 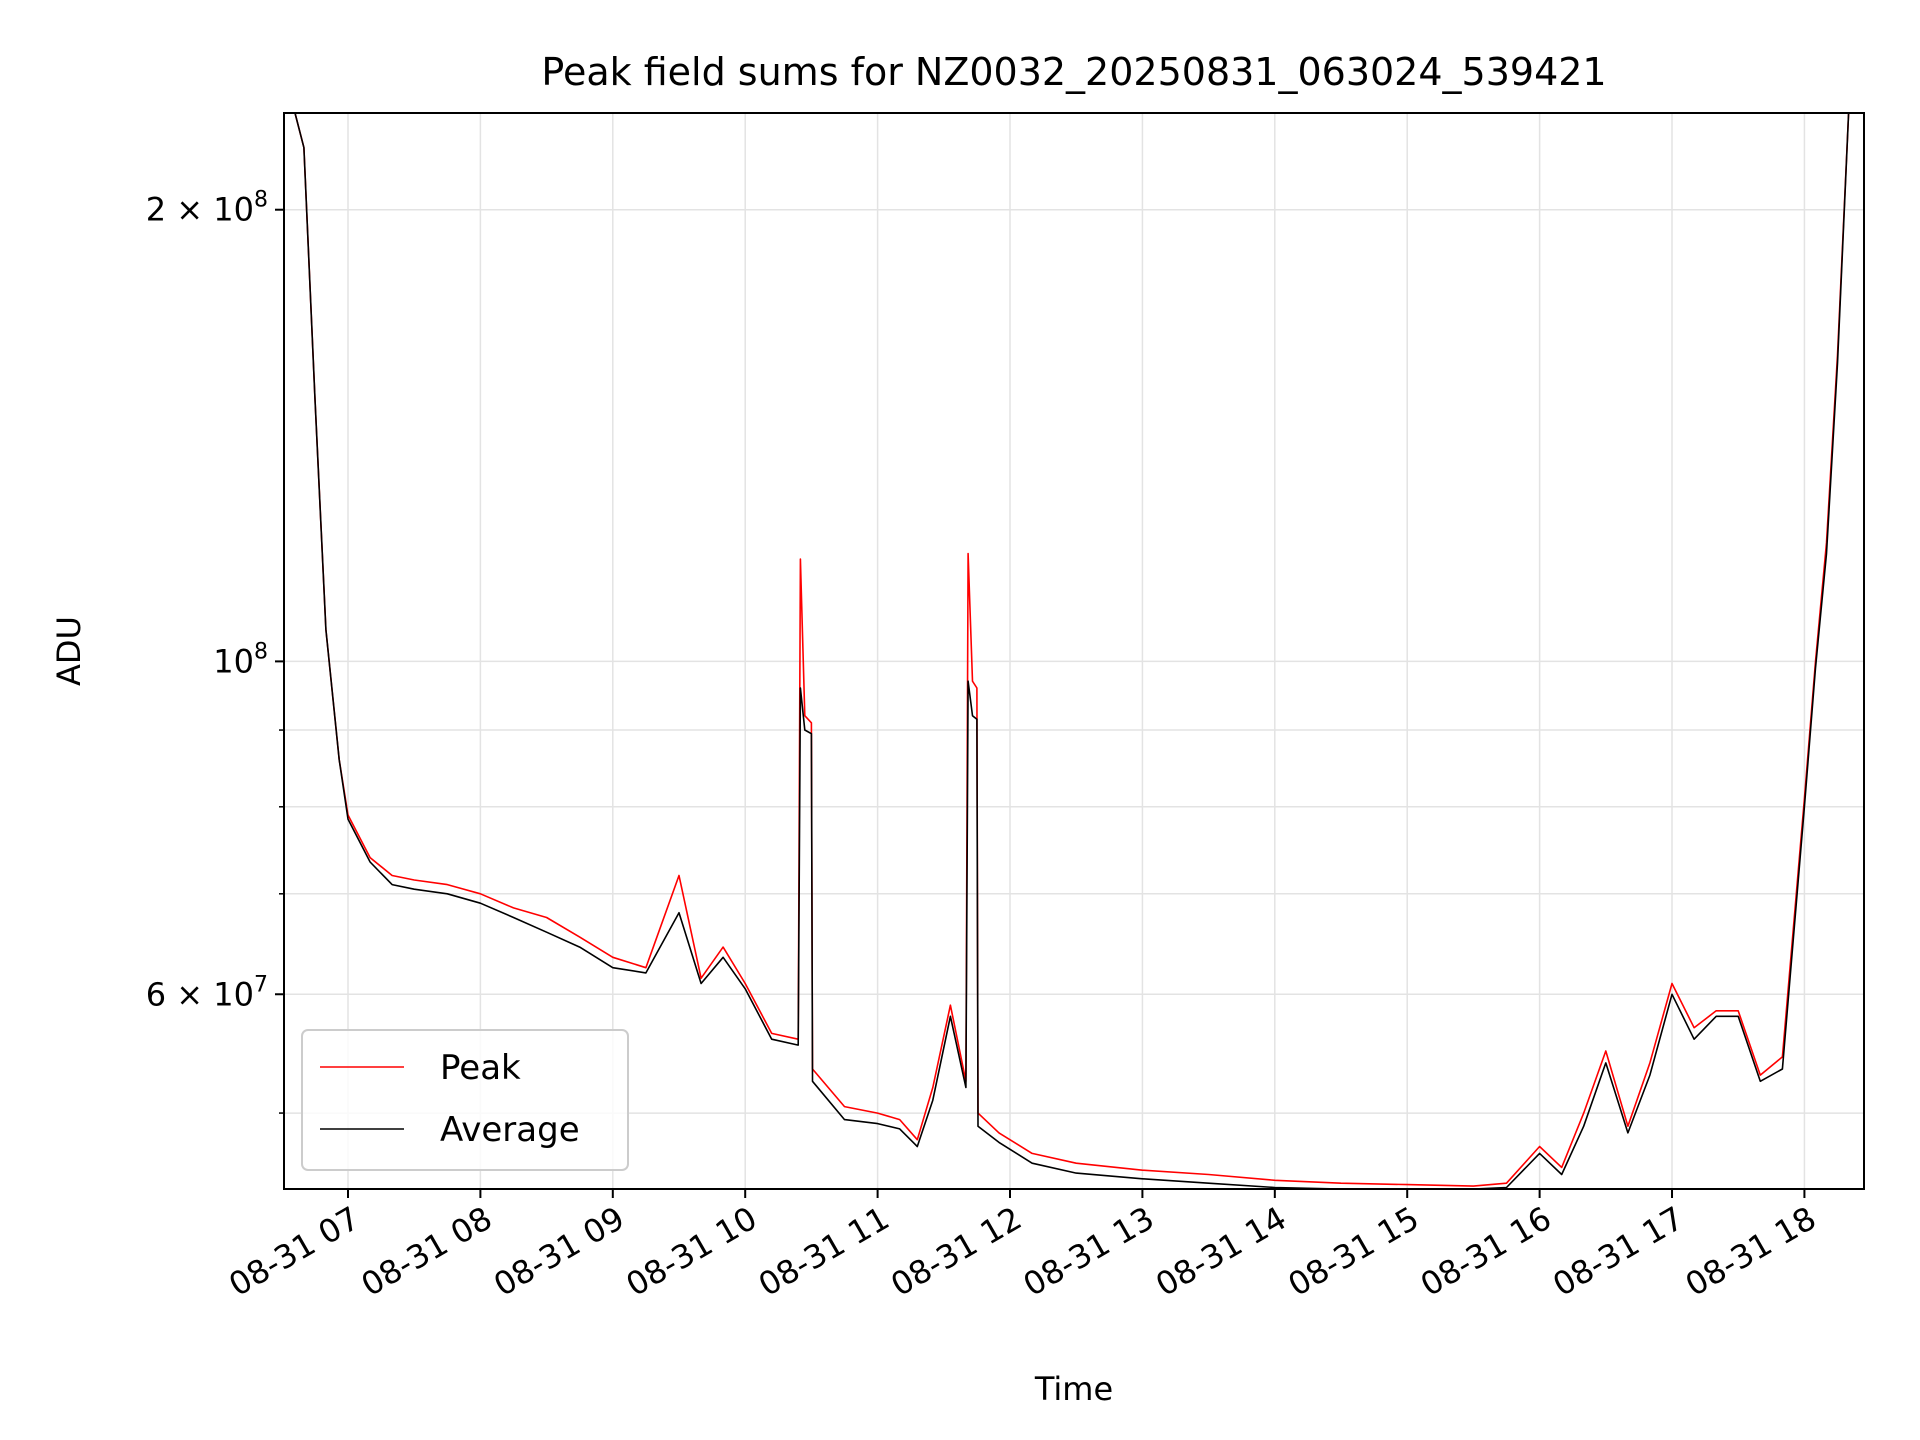 I want to click on y-tick-label: 2 × 108, so click(x=207, y=208).